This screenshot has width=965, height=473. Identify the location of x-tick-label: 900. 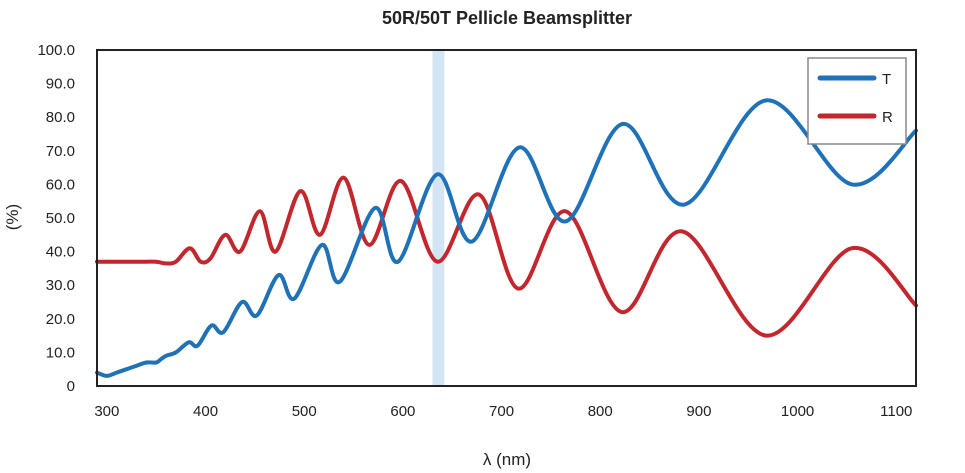
(698, 411).